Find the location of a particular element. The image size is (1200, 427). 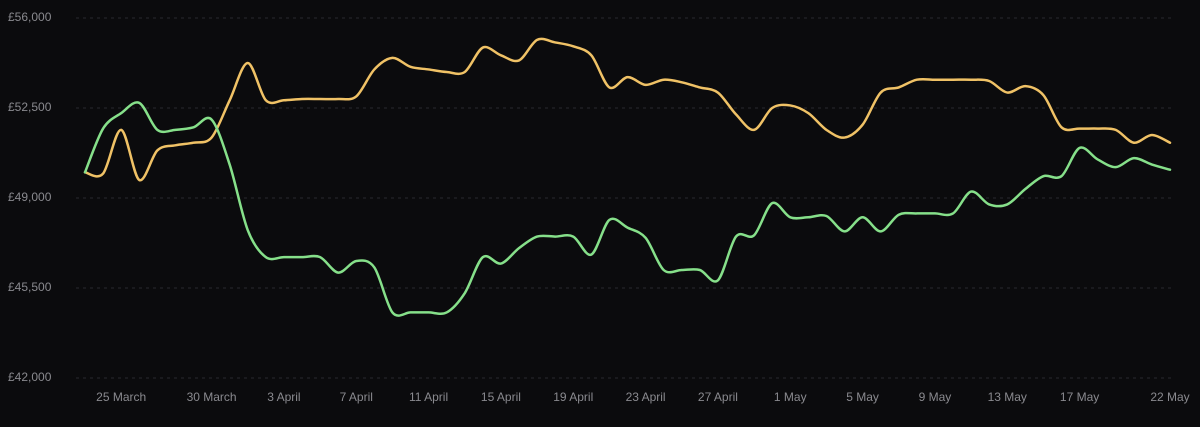

y-tick-label: £45,500 is located at coordinates (30, 287).